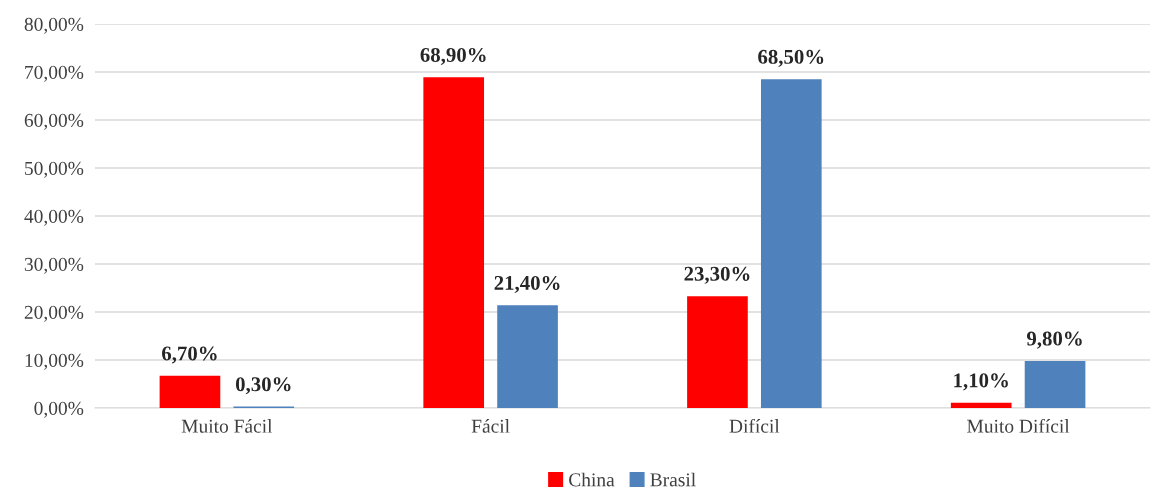 Image resolution: width=1161 pixels, height=495 pixels. Describe the element at coordinates (673, 479) in the screenshot. I see `legend-label: Brasil` at that location.